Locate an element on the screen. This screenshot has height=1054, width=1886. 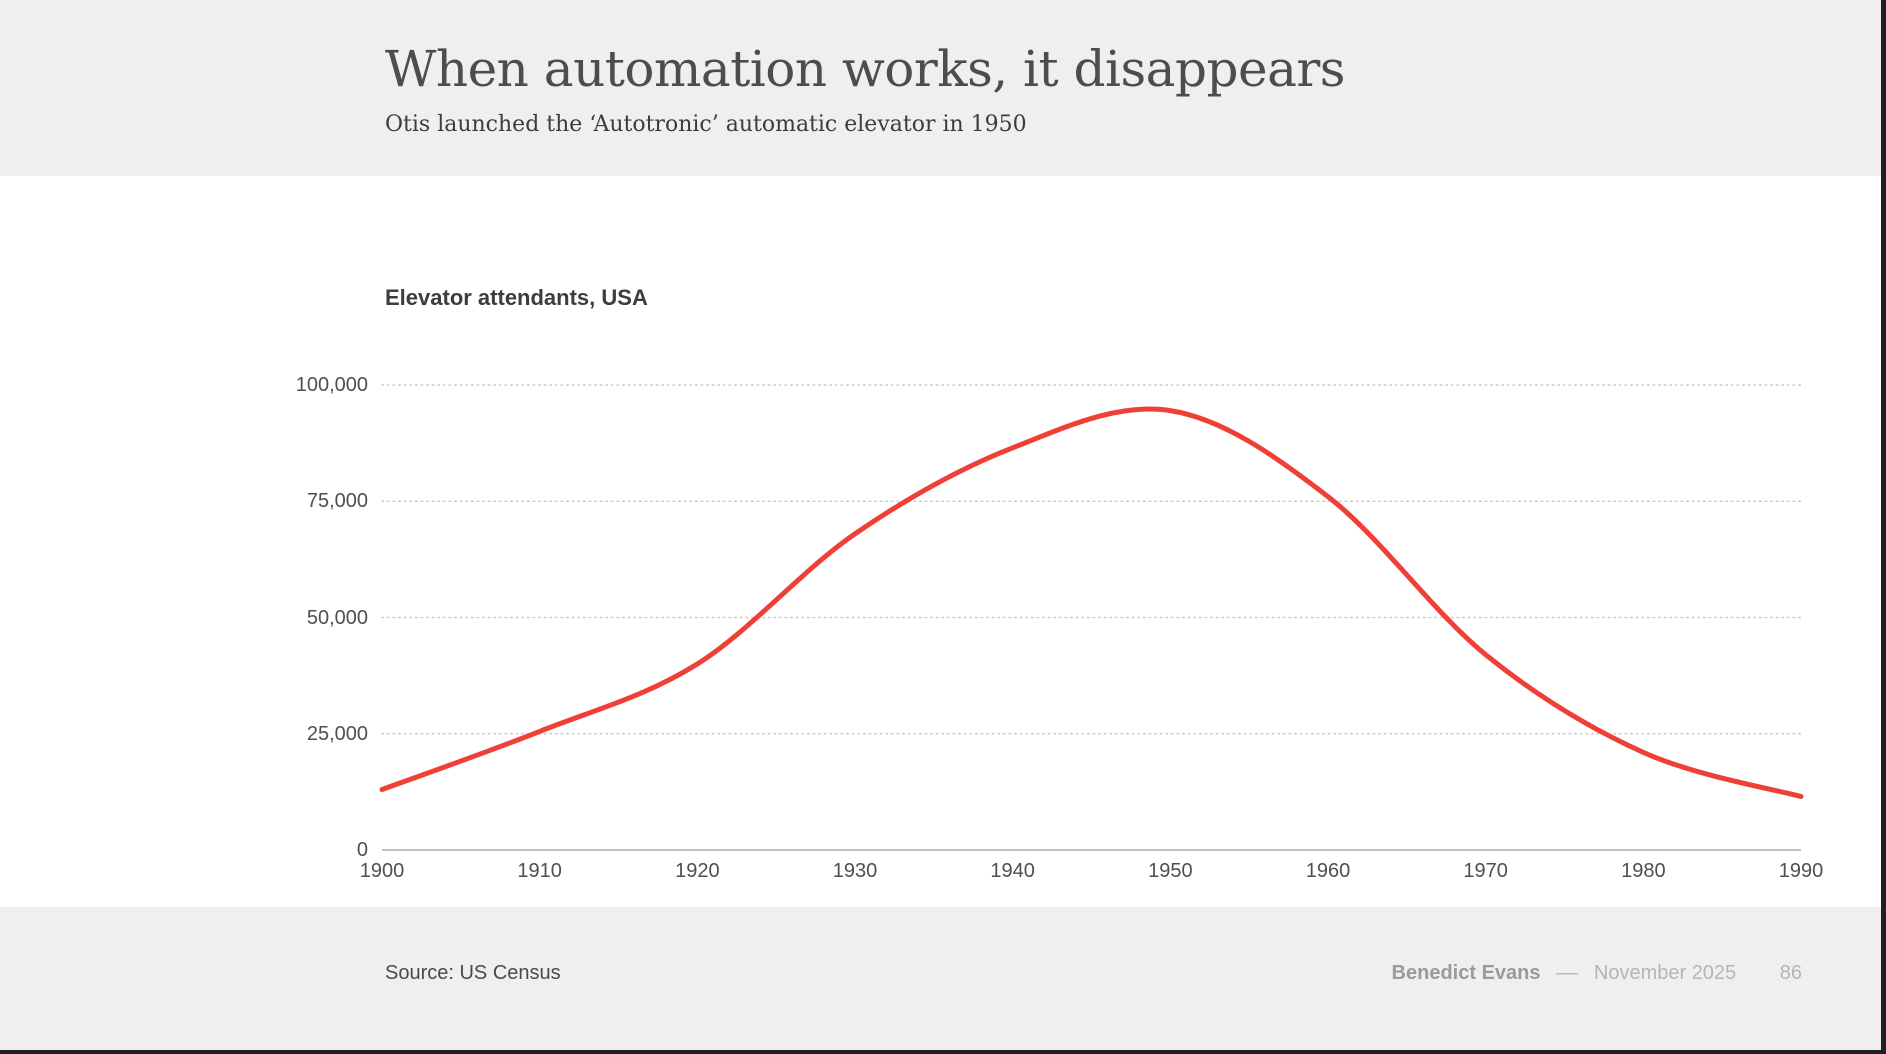
y-tick-label: 25,000 is located at coordinates (337, 733).